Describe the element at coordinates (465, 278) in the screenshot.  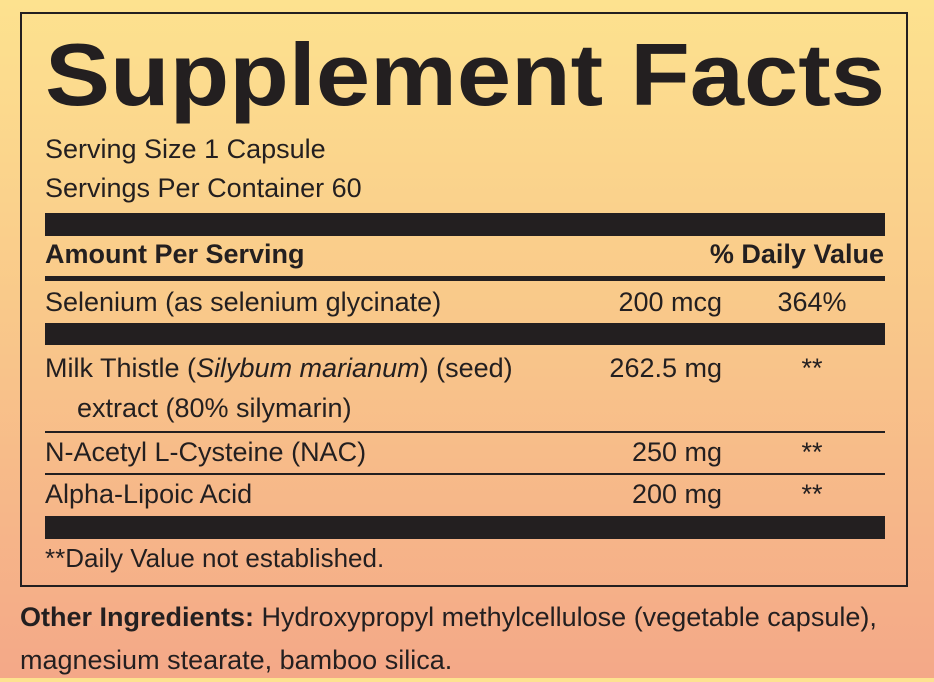
I see `rule` at that location.